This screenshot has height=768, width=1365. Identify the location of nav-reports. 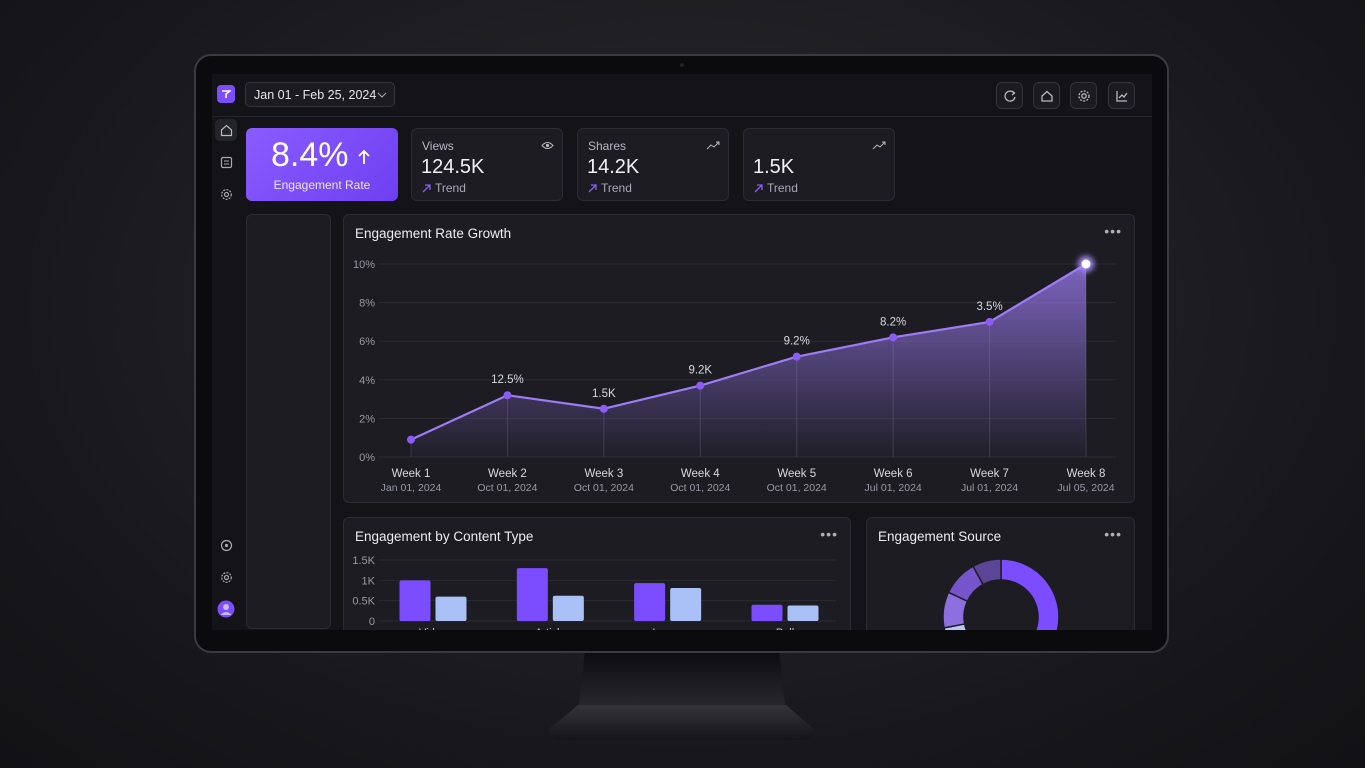
(226, 162).